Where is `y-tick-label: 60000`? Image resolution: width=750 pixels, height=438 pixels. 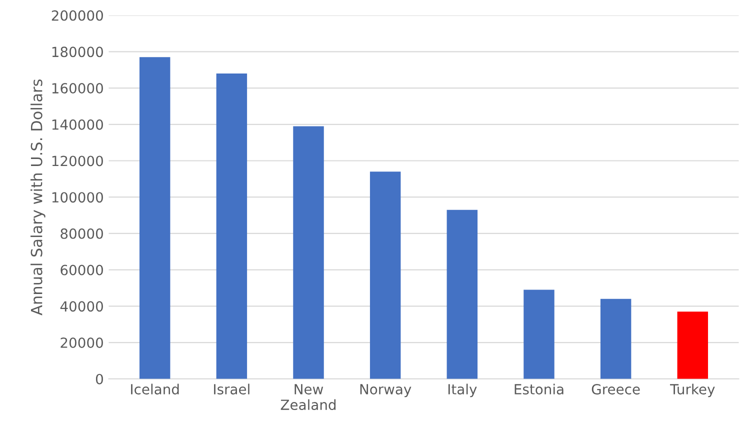 y-tick-label: 60000 is located at coordinates (81, 270).